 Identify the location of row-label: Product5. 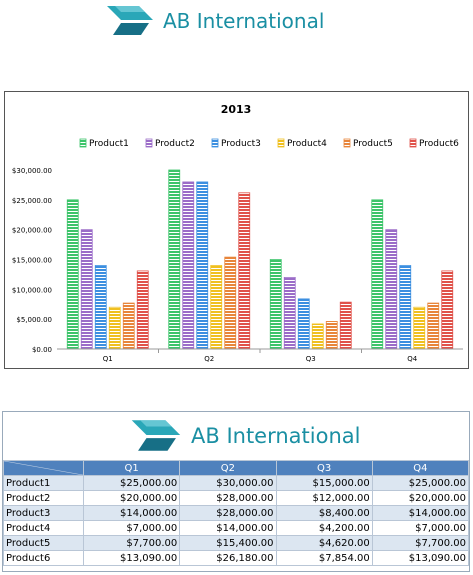
(43, 543).